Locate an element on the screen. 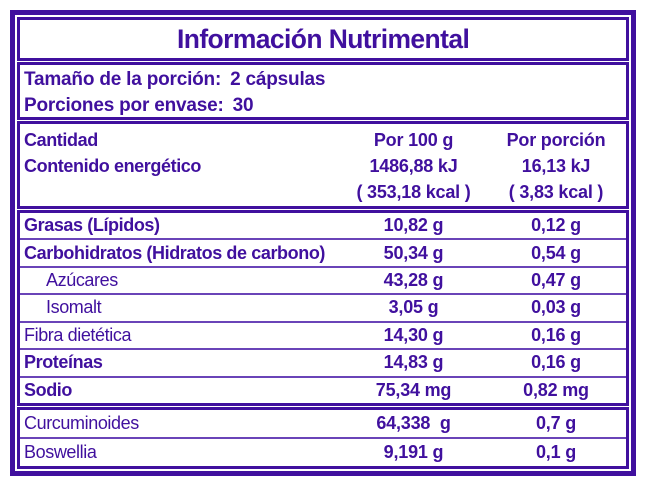  table-row-isomalt: Isomalt 3,05 g 0,03 g is located at coordinates (323, 309).